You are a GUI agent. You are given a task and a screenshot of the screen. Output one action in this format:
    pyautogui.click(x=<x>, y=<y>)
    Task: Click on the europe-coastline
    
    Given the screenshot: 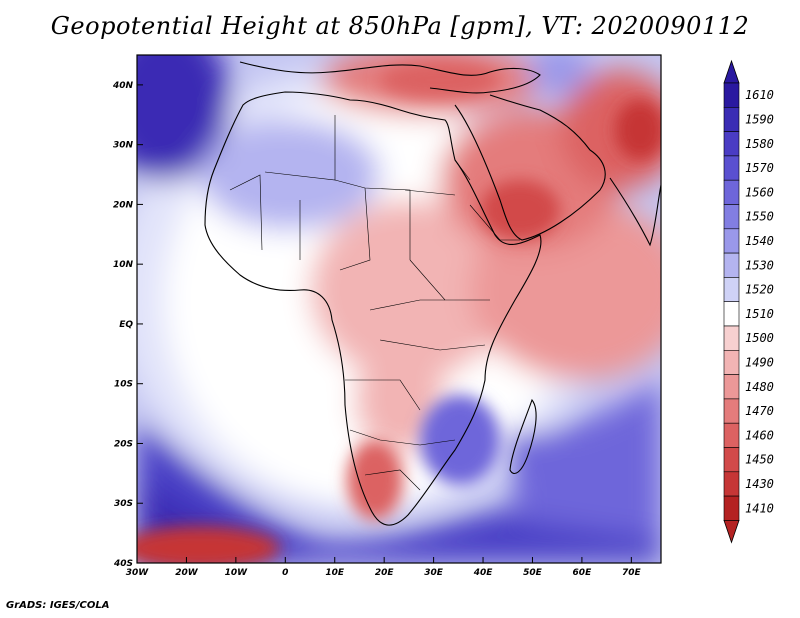 What is the action you would take?
    pyautogui.click(x=390, y=77)
    